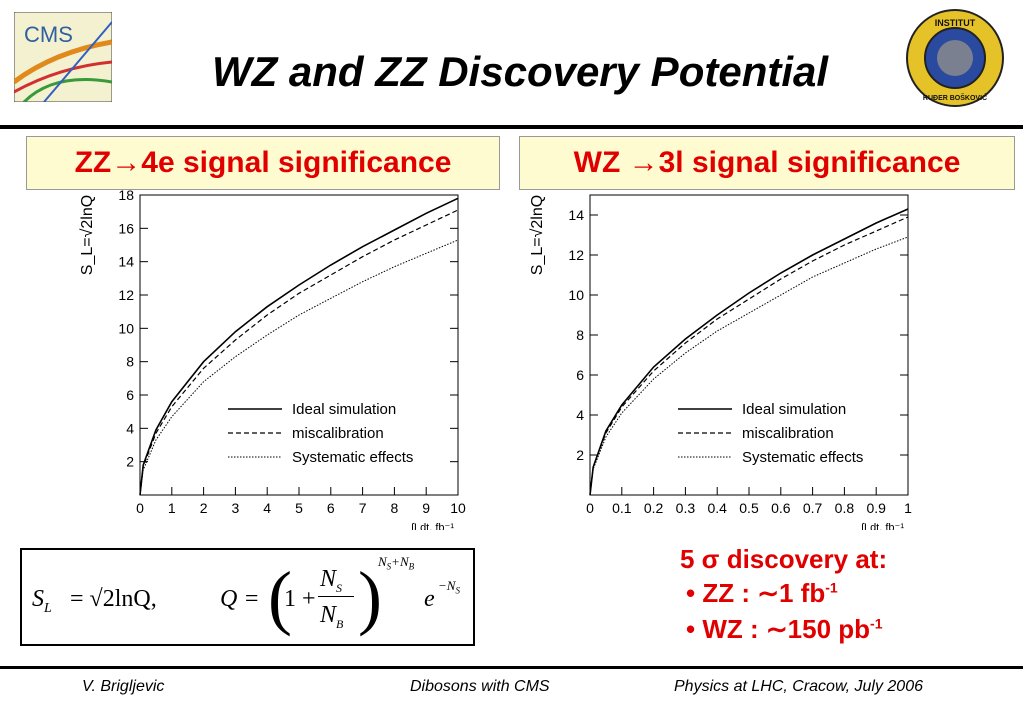 This screenshot has height=708, width=1023. I want to click on formula-ns: NS, so click(331, 580).